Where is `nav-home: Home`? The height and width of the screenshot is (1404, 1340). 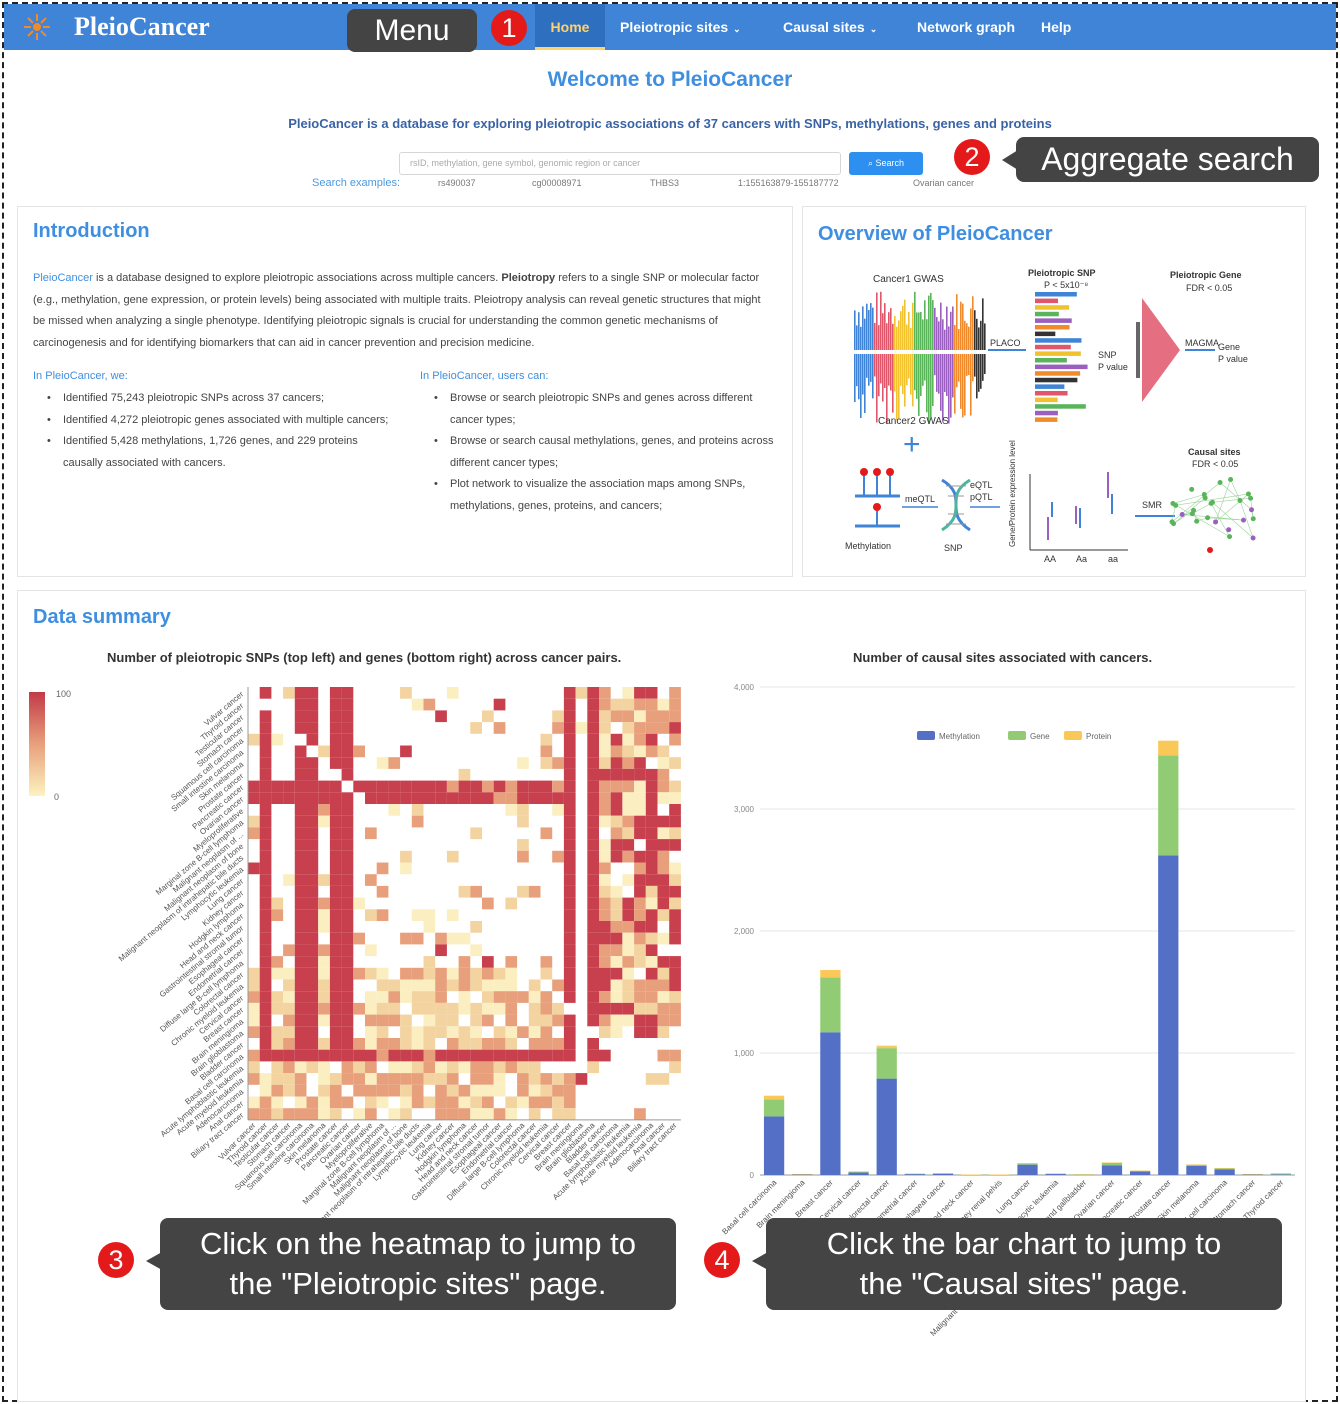
nav-home: Home is located at coordinates (570, 27).